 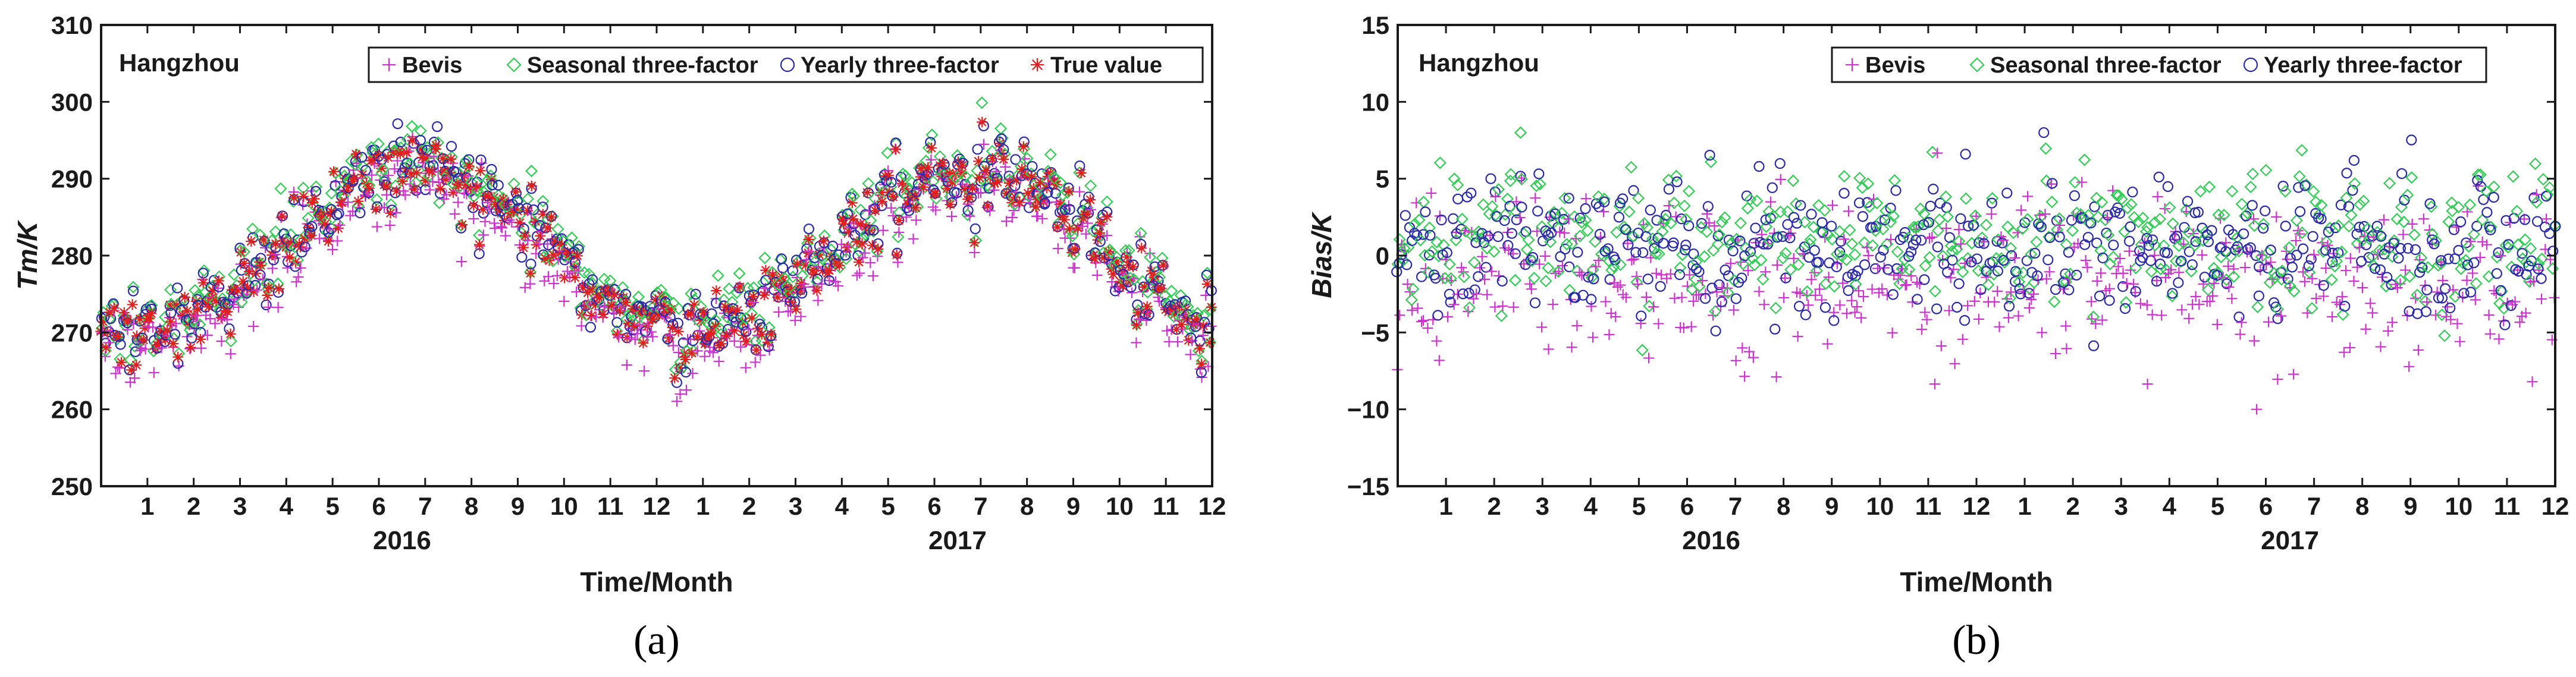 I want to click on y-tick-label: −10, so click(x=1368, y=410).